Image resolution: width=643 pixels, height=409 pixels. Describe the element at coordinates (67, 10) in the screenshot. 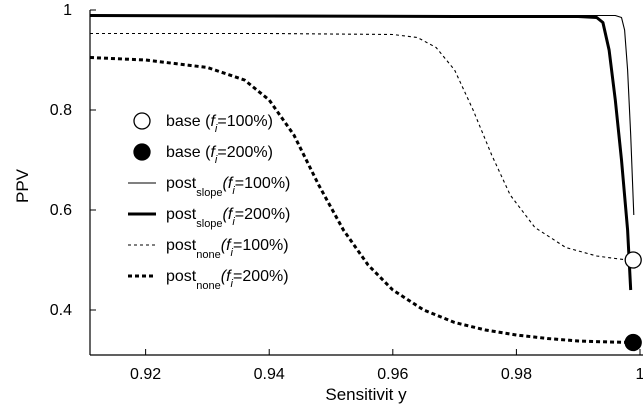

I see `y-tick-label: 1` at that location.